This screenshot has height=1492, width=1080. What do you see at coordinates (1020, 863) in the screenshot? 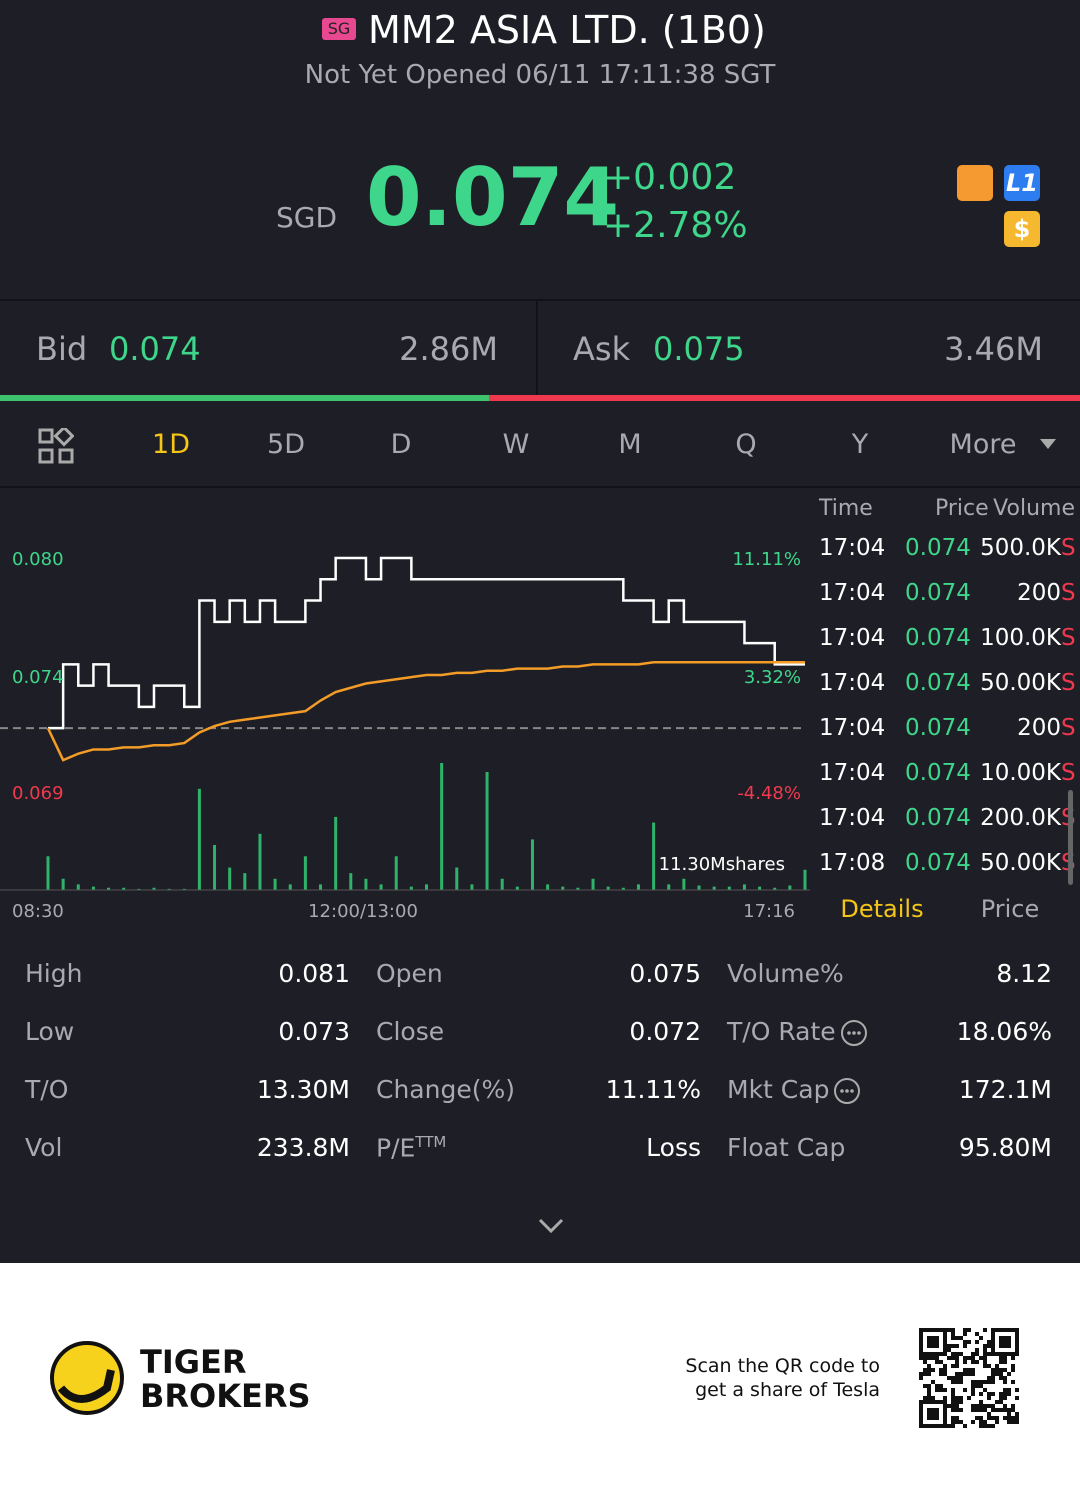
I see `volume: 50.00K` at bounding box center [1020, 863].